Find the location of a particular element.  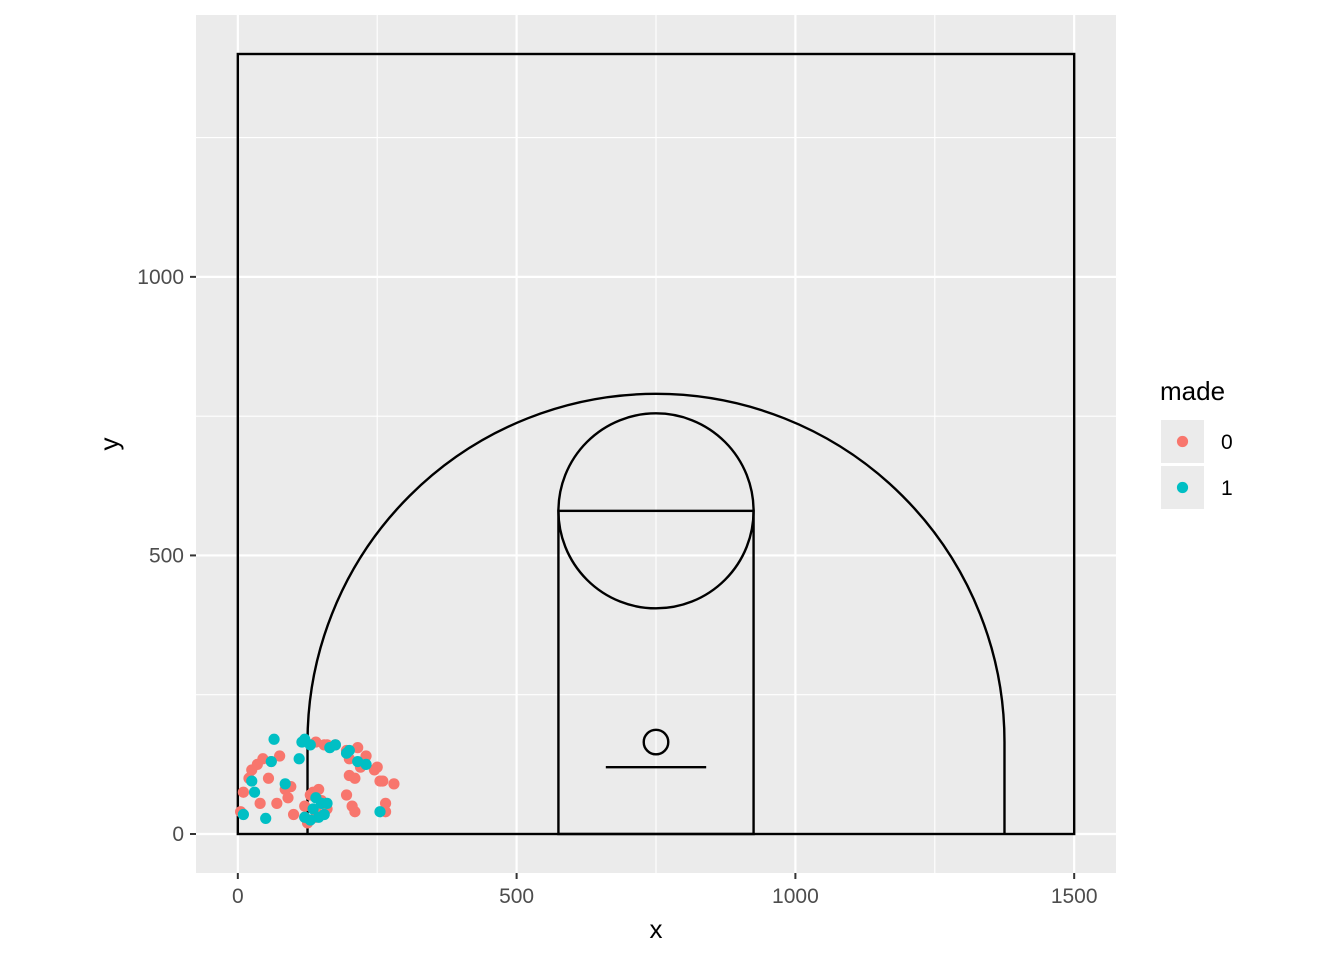

legend-title: made is located at coordinates (1192, 391).